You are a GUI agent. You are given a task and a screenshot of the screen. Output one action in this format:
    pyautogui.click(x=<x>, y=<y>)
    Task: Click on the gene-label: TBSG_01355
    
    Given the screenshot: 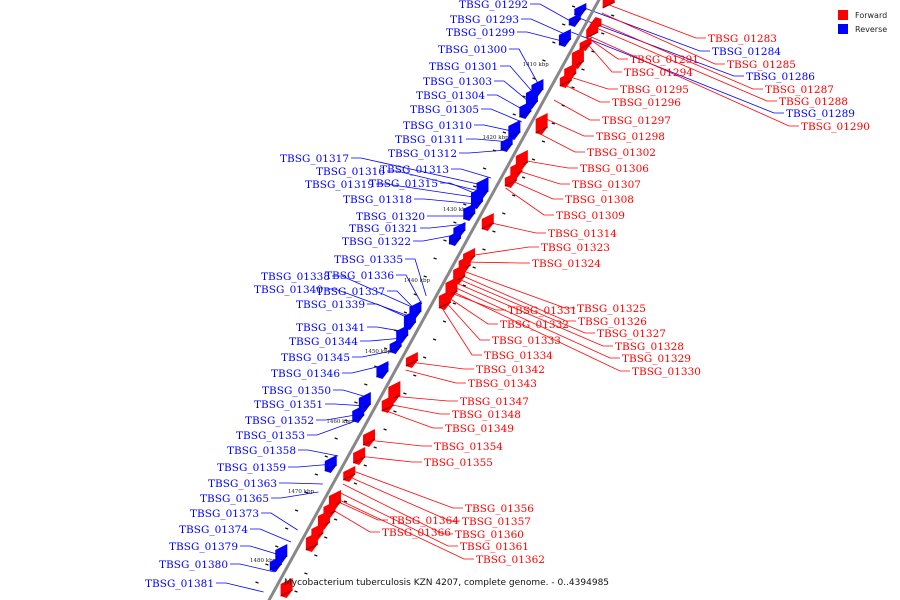 What is the action you would take?
    pyautogui.click(x=458, y=463)
    